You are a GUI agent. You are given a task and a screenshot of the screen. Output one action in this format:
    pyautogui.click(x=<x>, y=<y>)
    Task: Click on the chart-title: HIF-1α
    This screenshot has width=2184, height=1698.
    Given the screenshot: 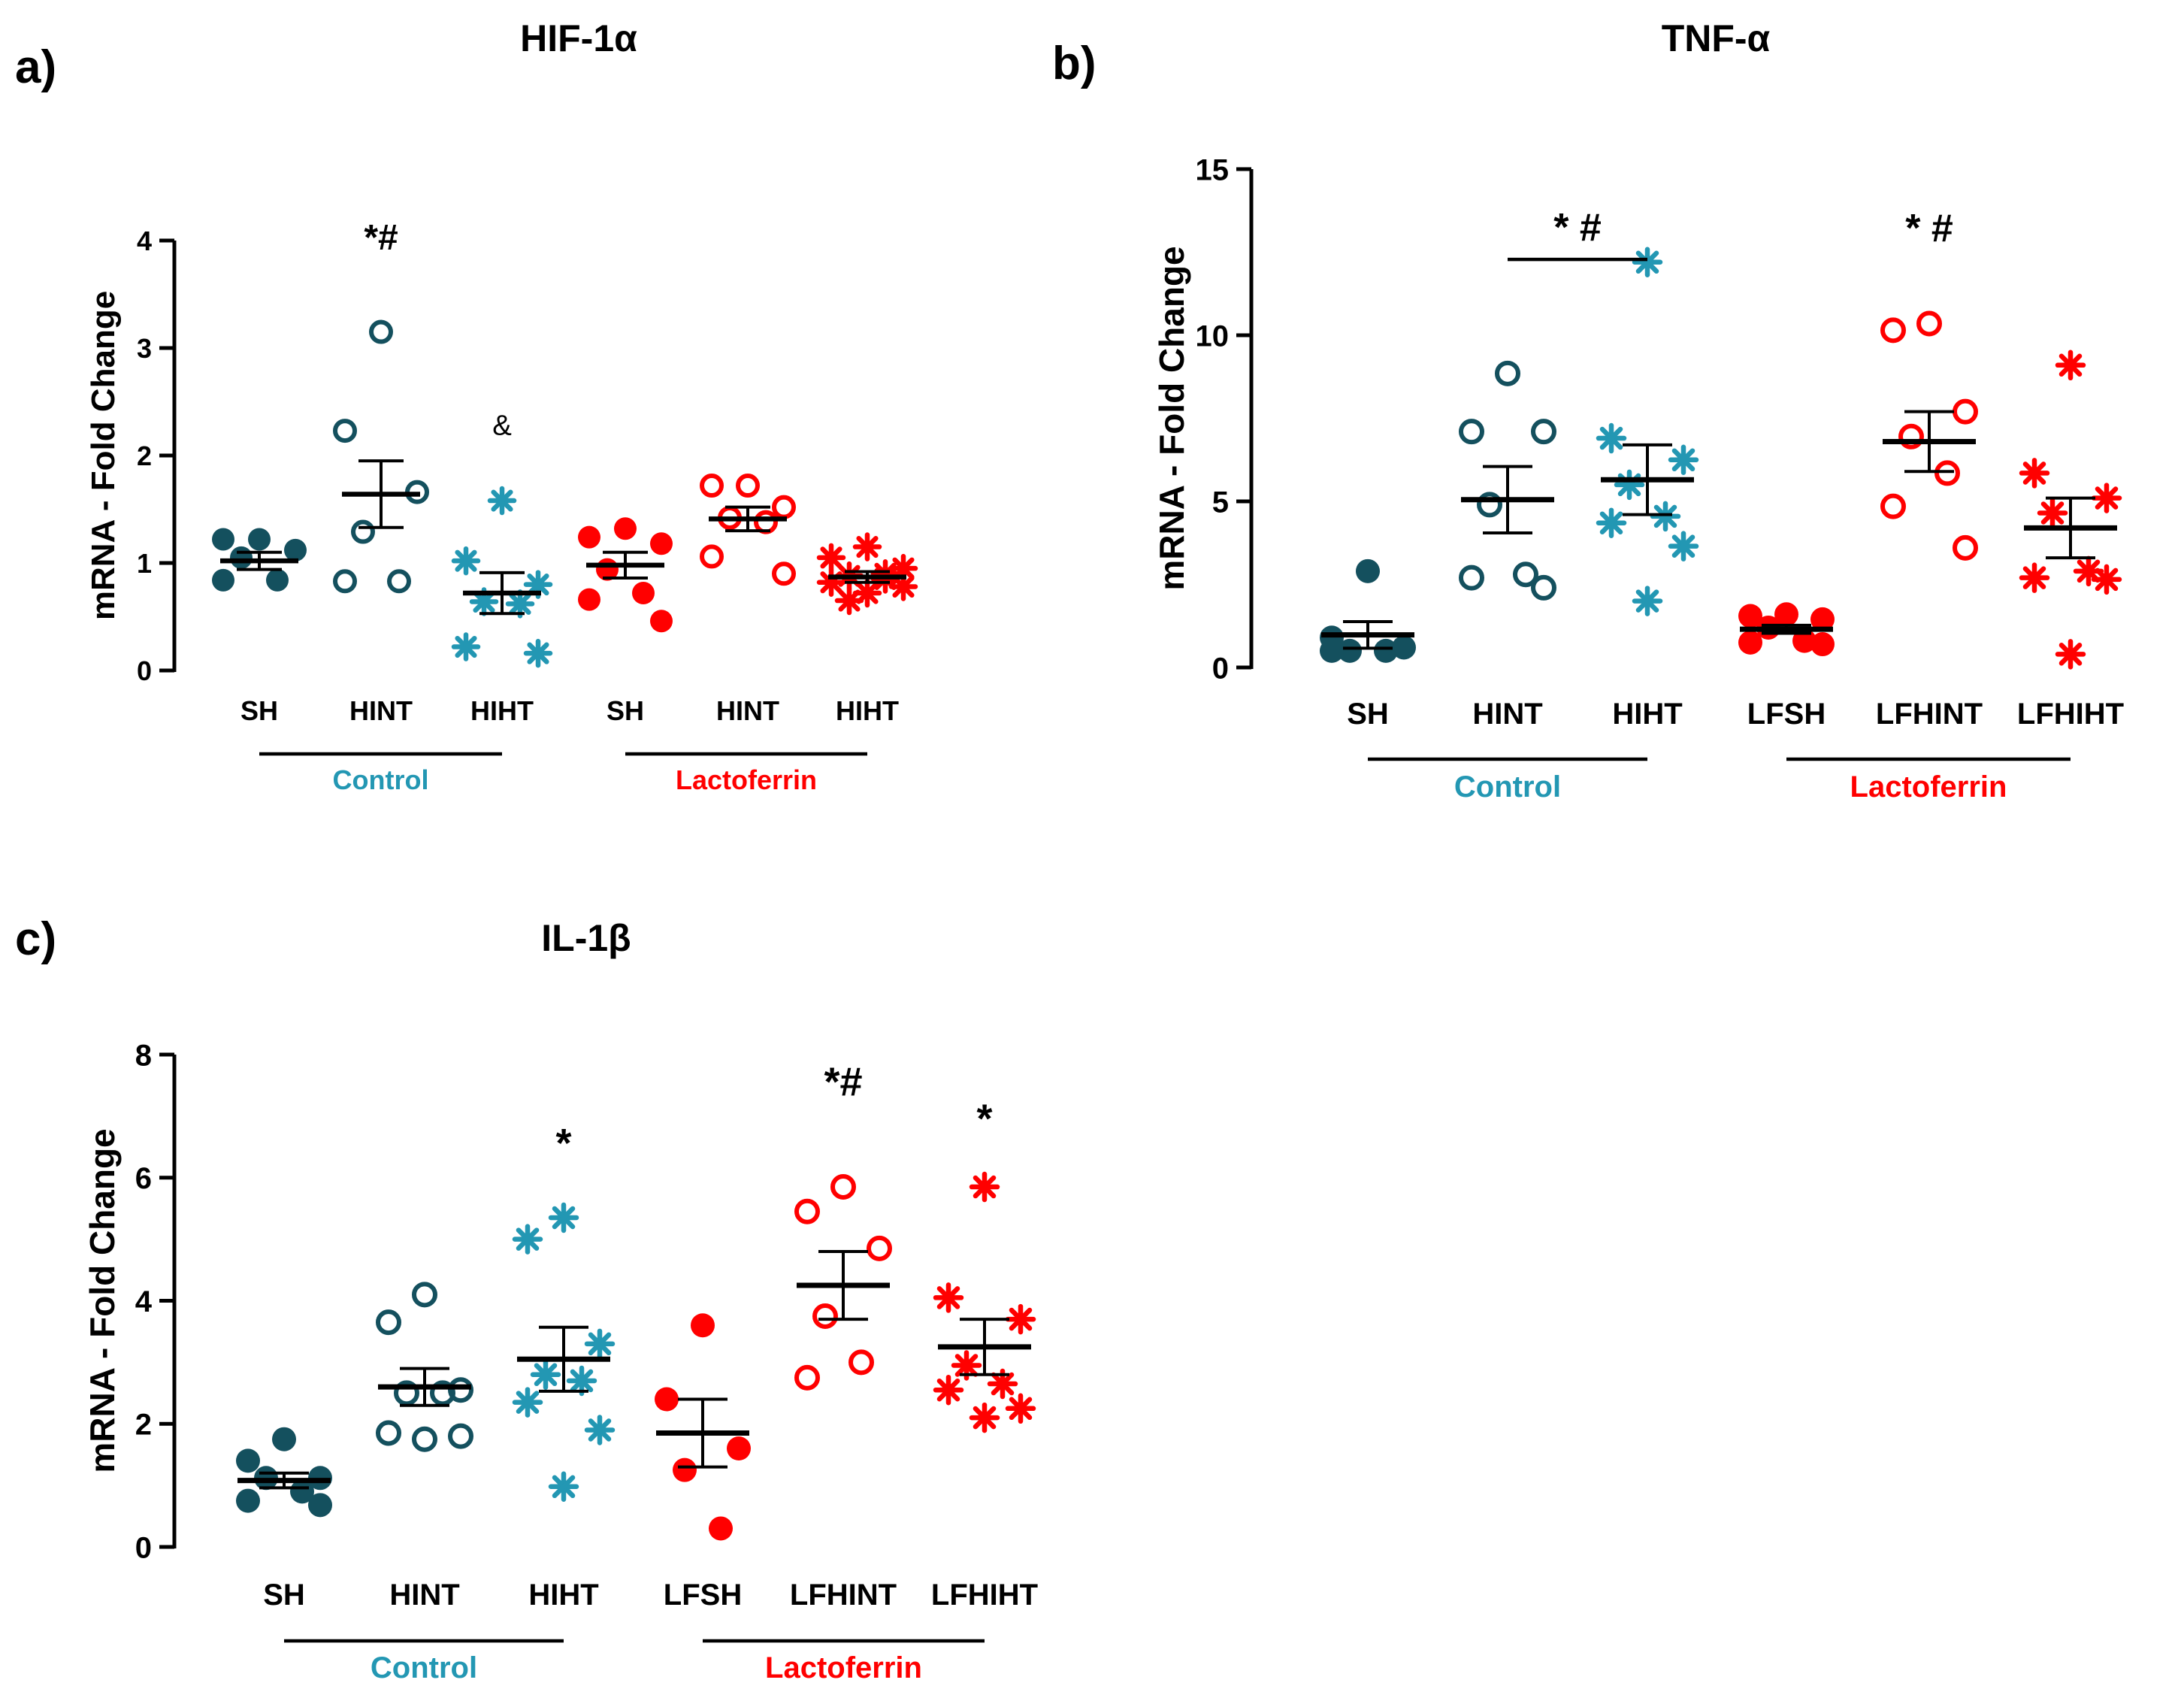 What is the action you would take?
    pyautogui.click(x=578, y=38)
    